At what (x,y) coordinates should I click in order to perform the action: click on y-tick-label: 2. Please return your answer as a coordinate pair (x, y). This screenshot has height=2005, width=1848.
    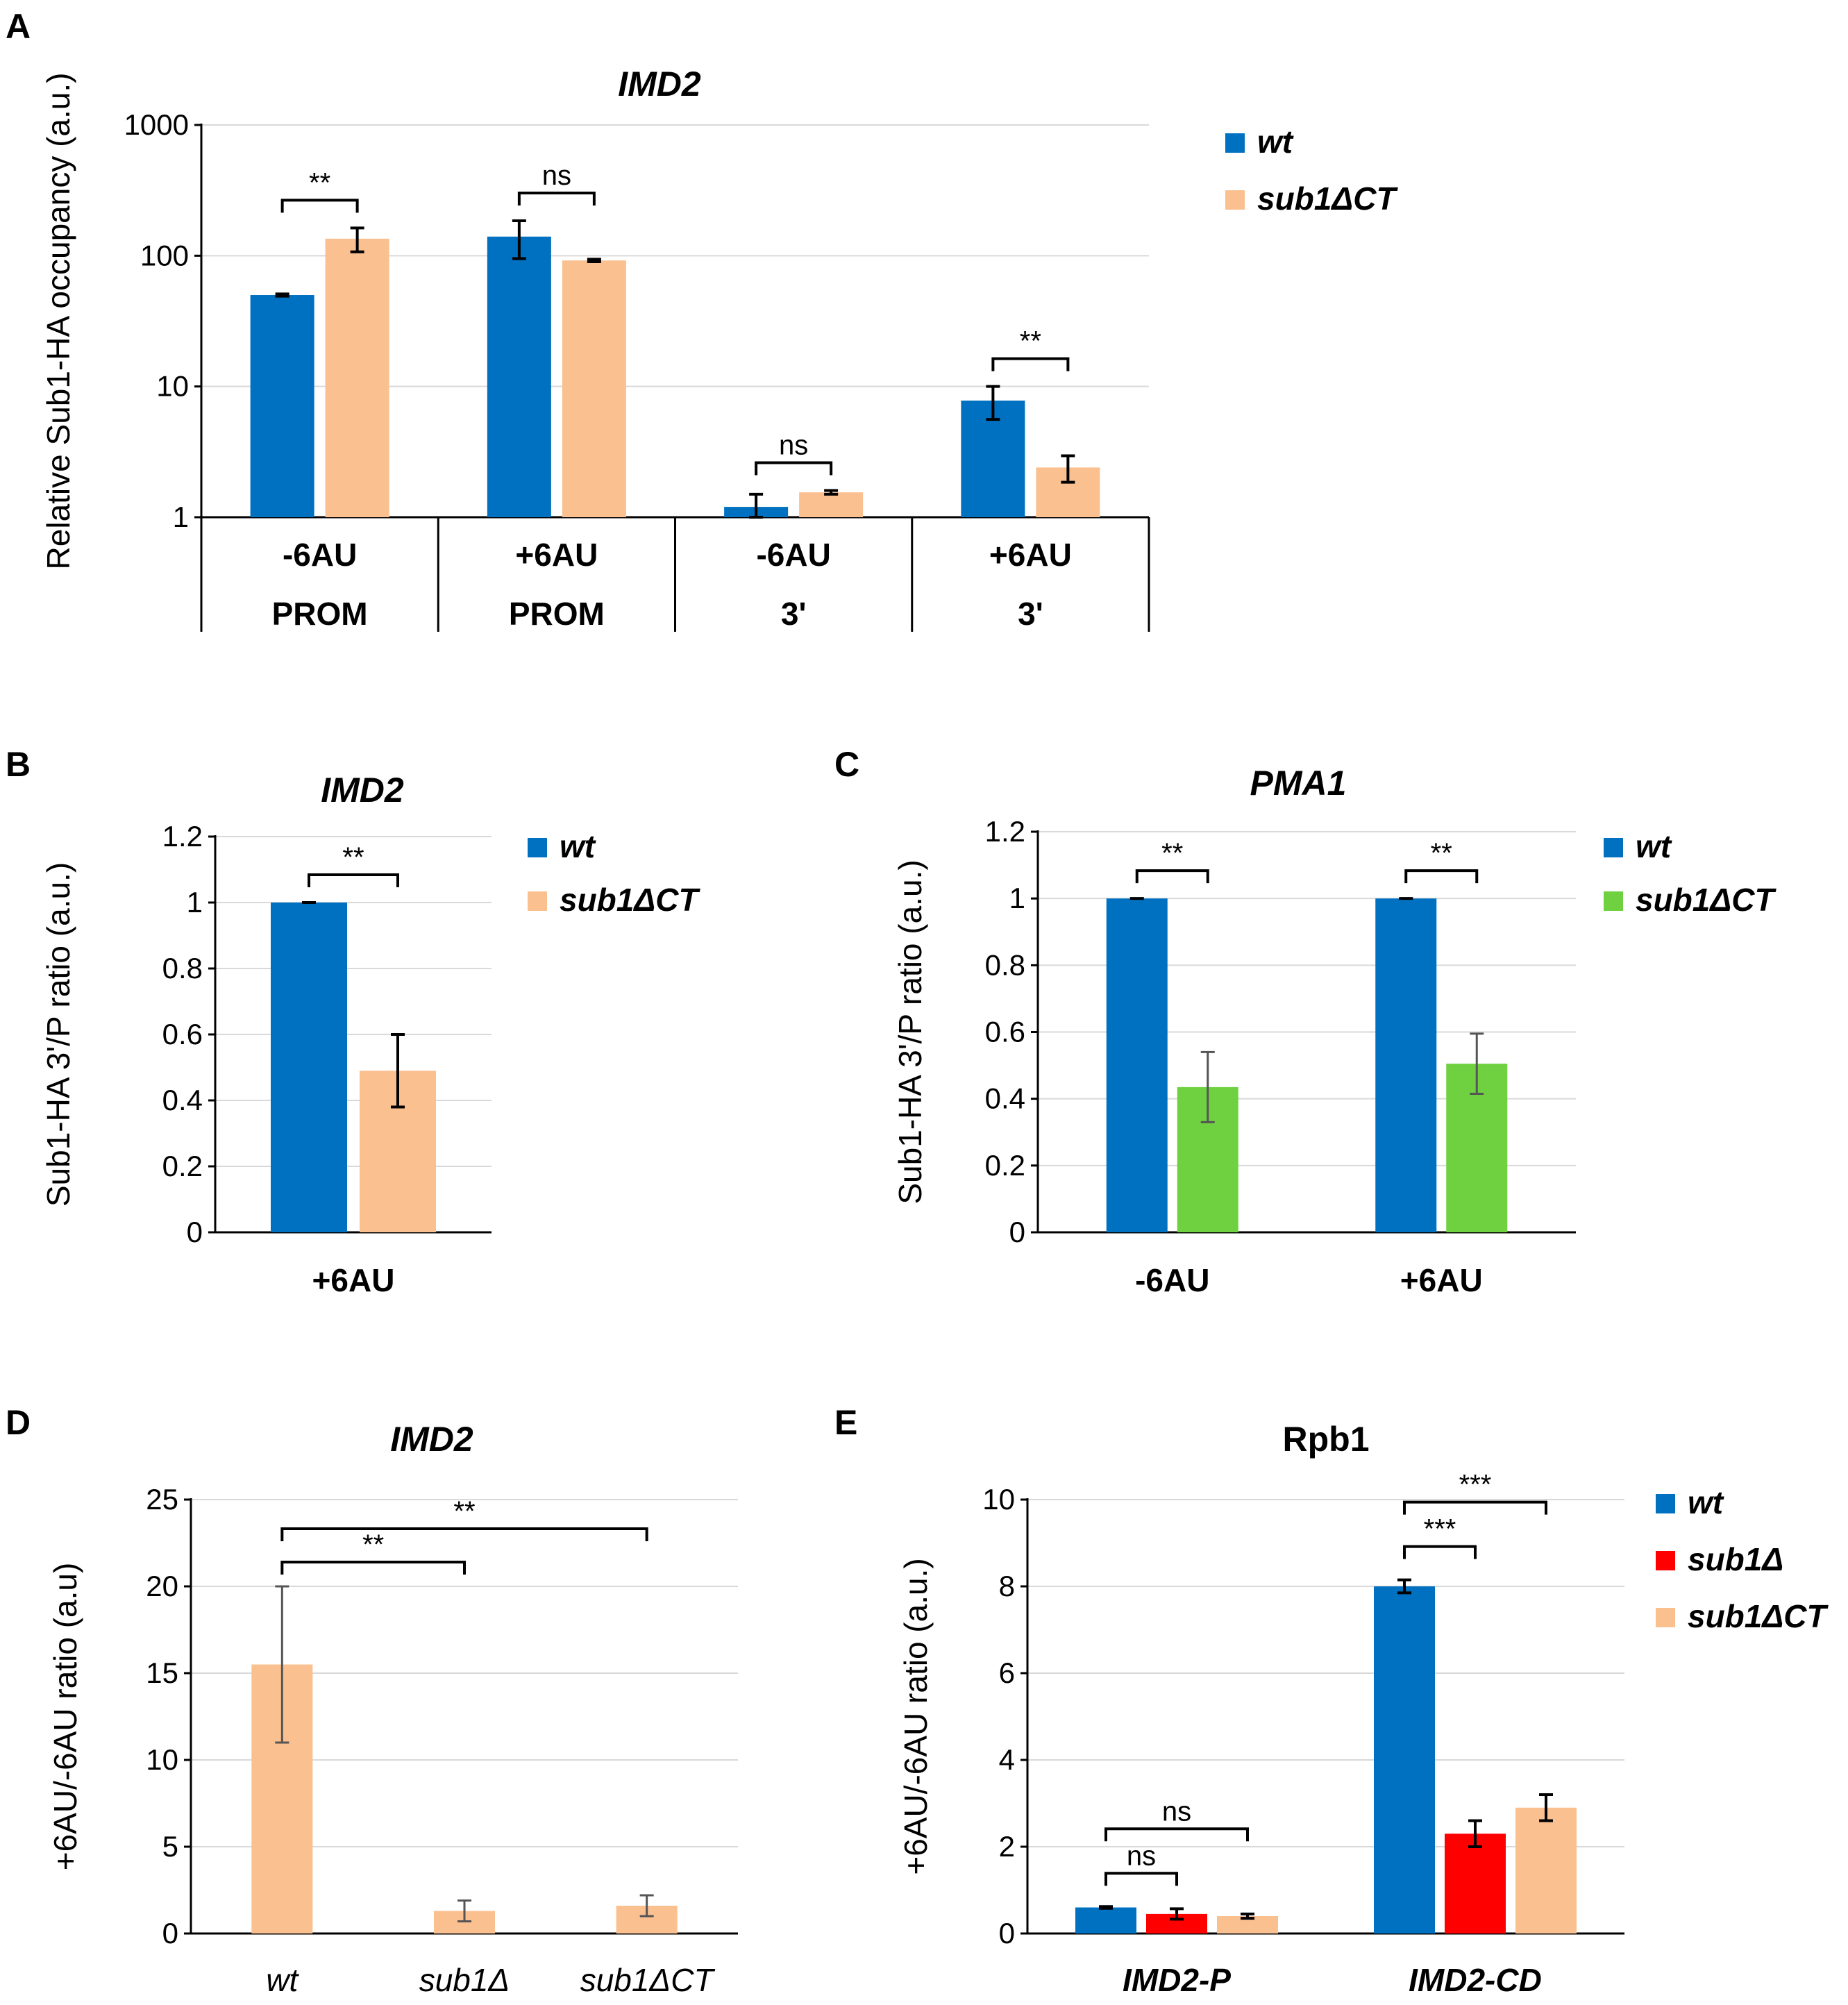
    Looking at the image, I should click on (1007, 1847).